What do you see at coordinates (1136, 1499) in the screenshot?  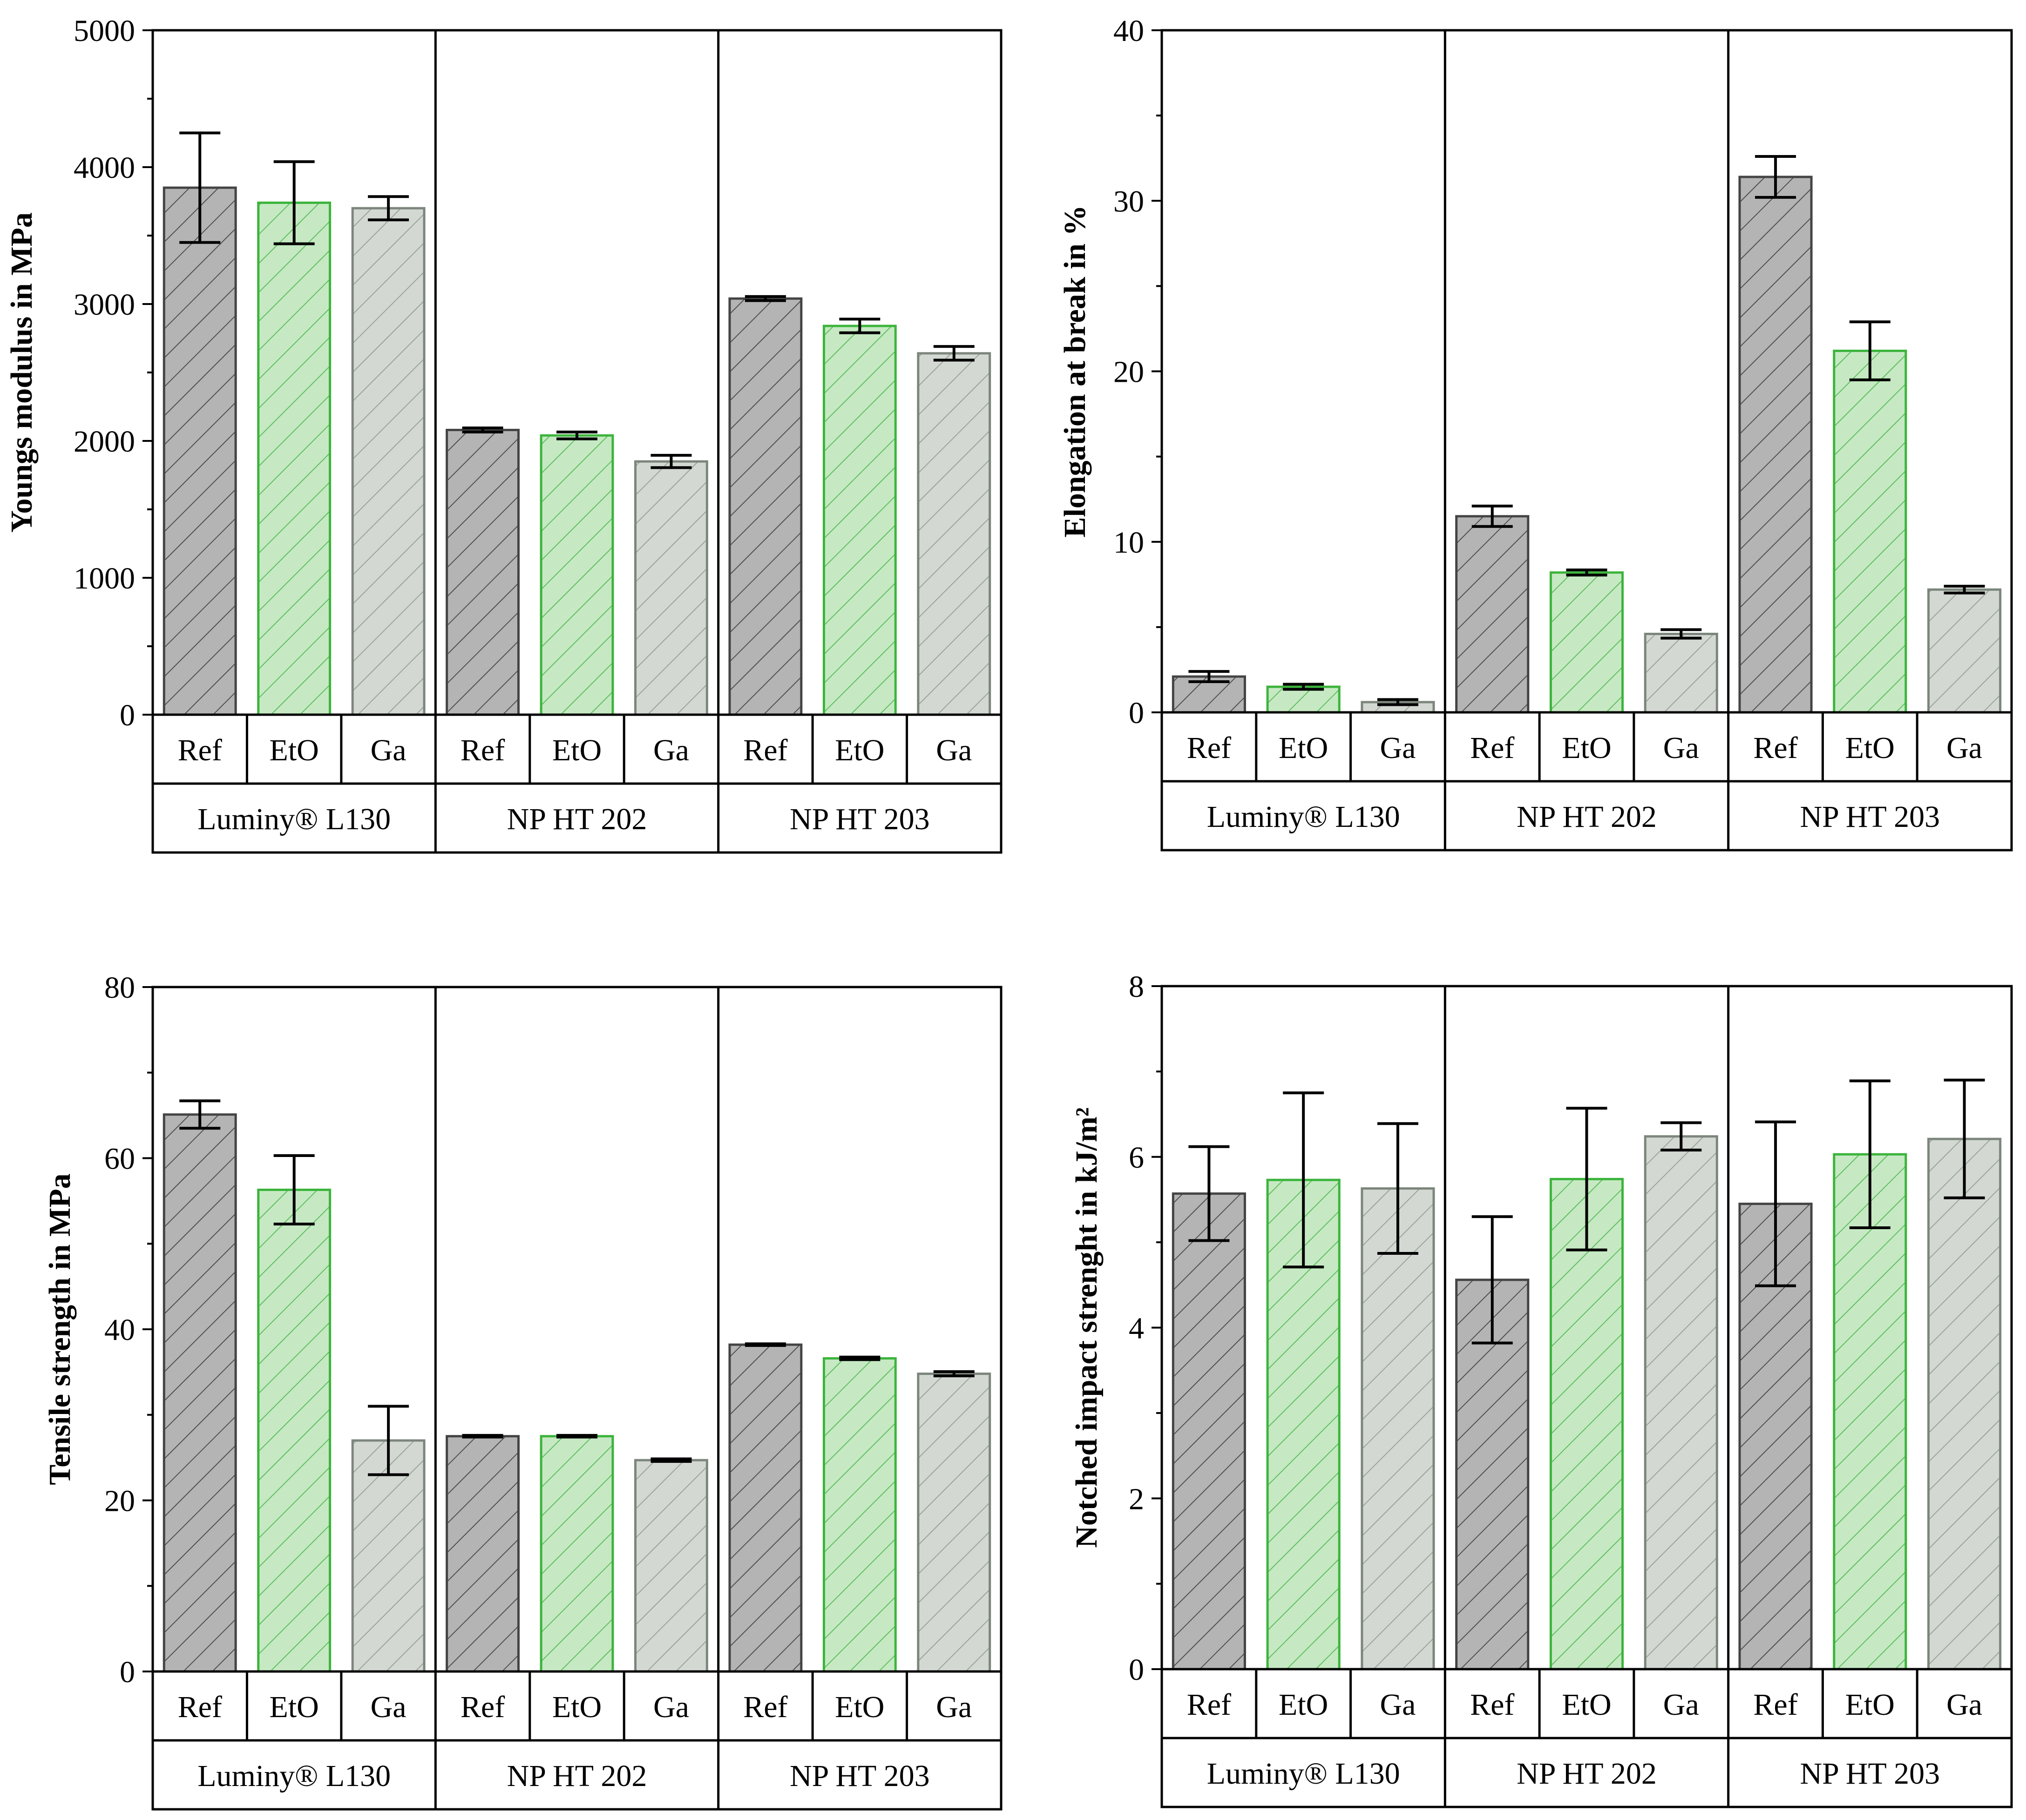 I see `y-tick-label: 2` at bounding box center [1136, 1499].